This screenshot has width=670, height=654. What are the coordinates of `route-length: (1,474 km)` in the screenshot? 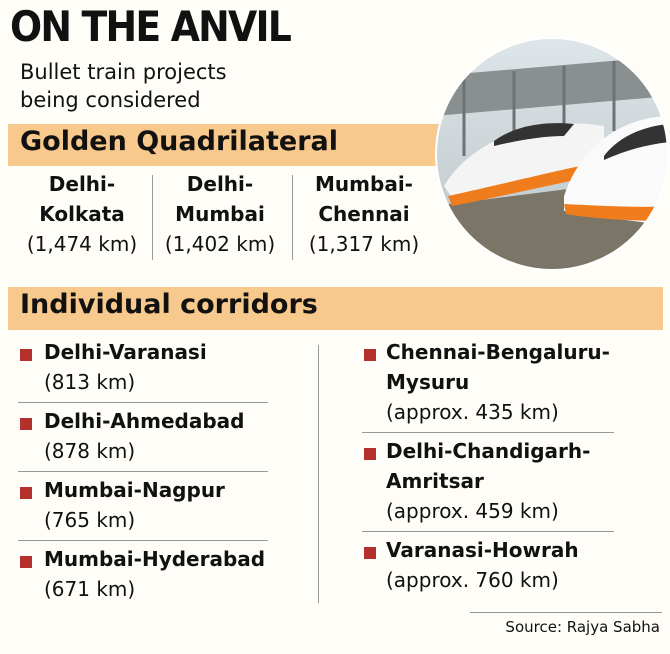 It's located at (82, 244).